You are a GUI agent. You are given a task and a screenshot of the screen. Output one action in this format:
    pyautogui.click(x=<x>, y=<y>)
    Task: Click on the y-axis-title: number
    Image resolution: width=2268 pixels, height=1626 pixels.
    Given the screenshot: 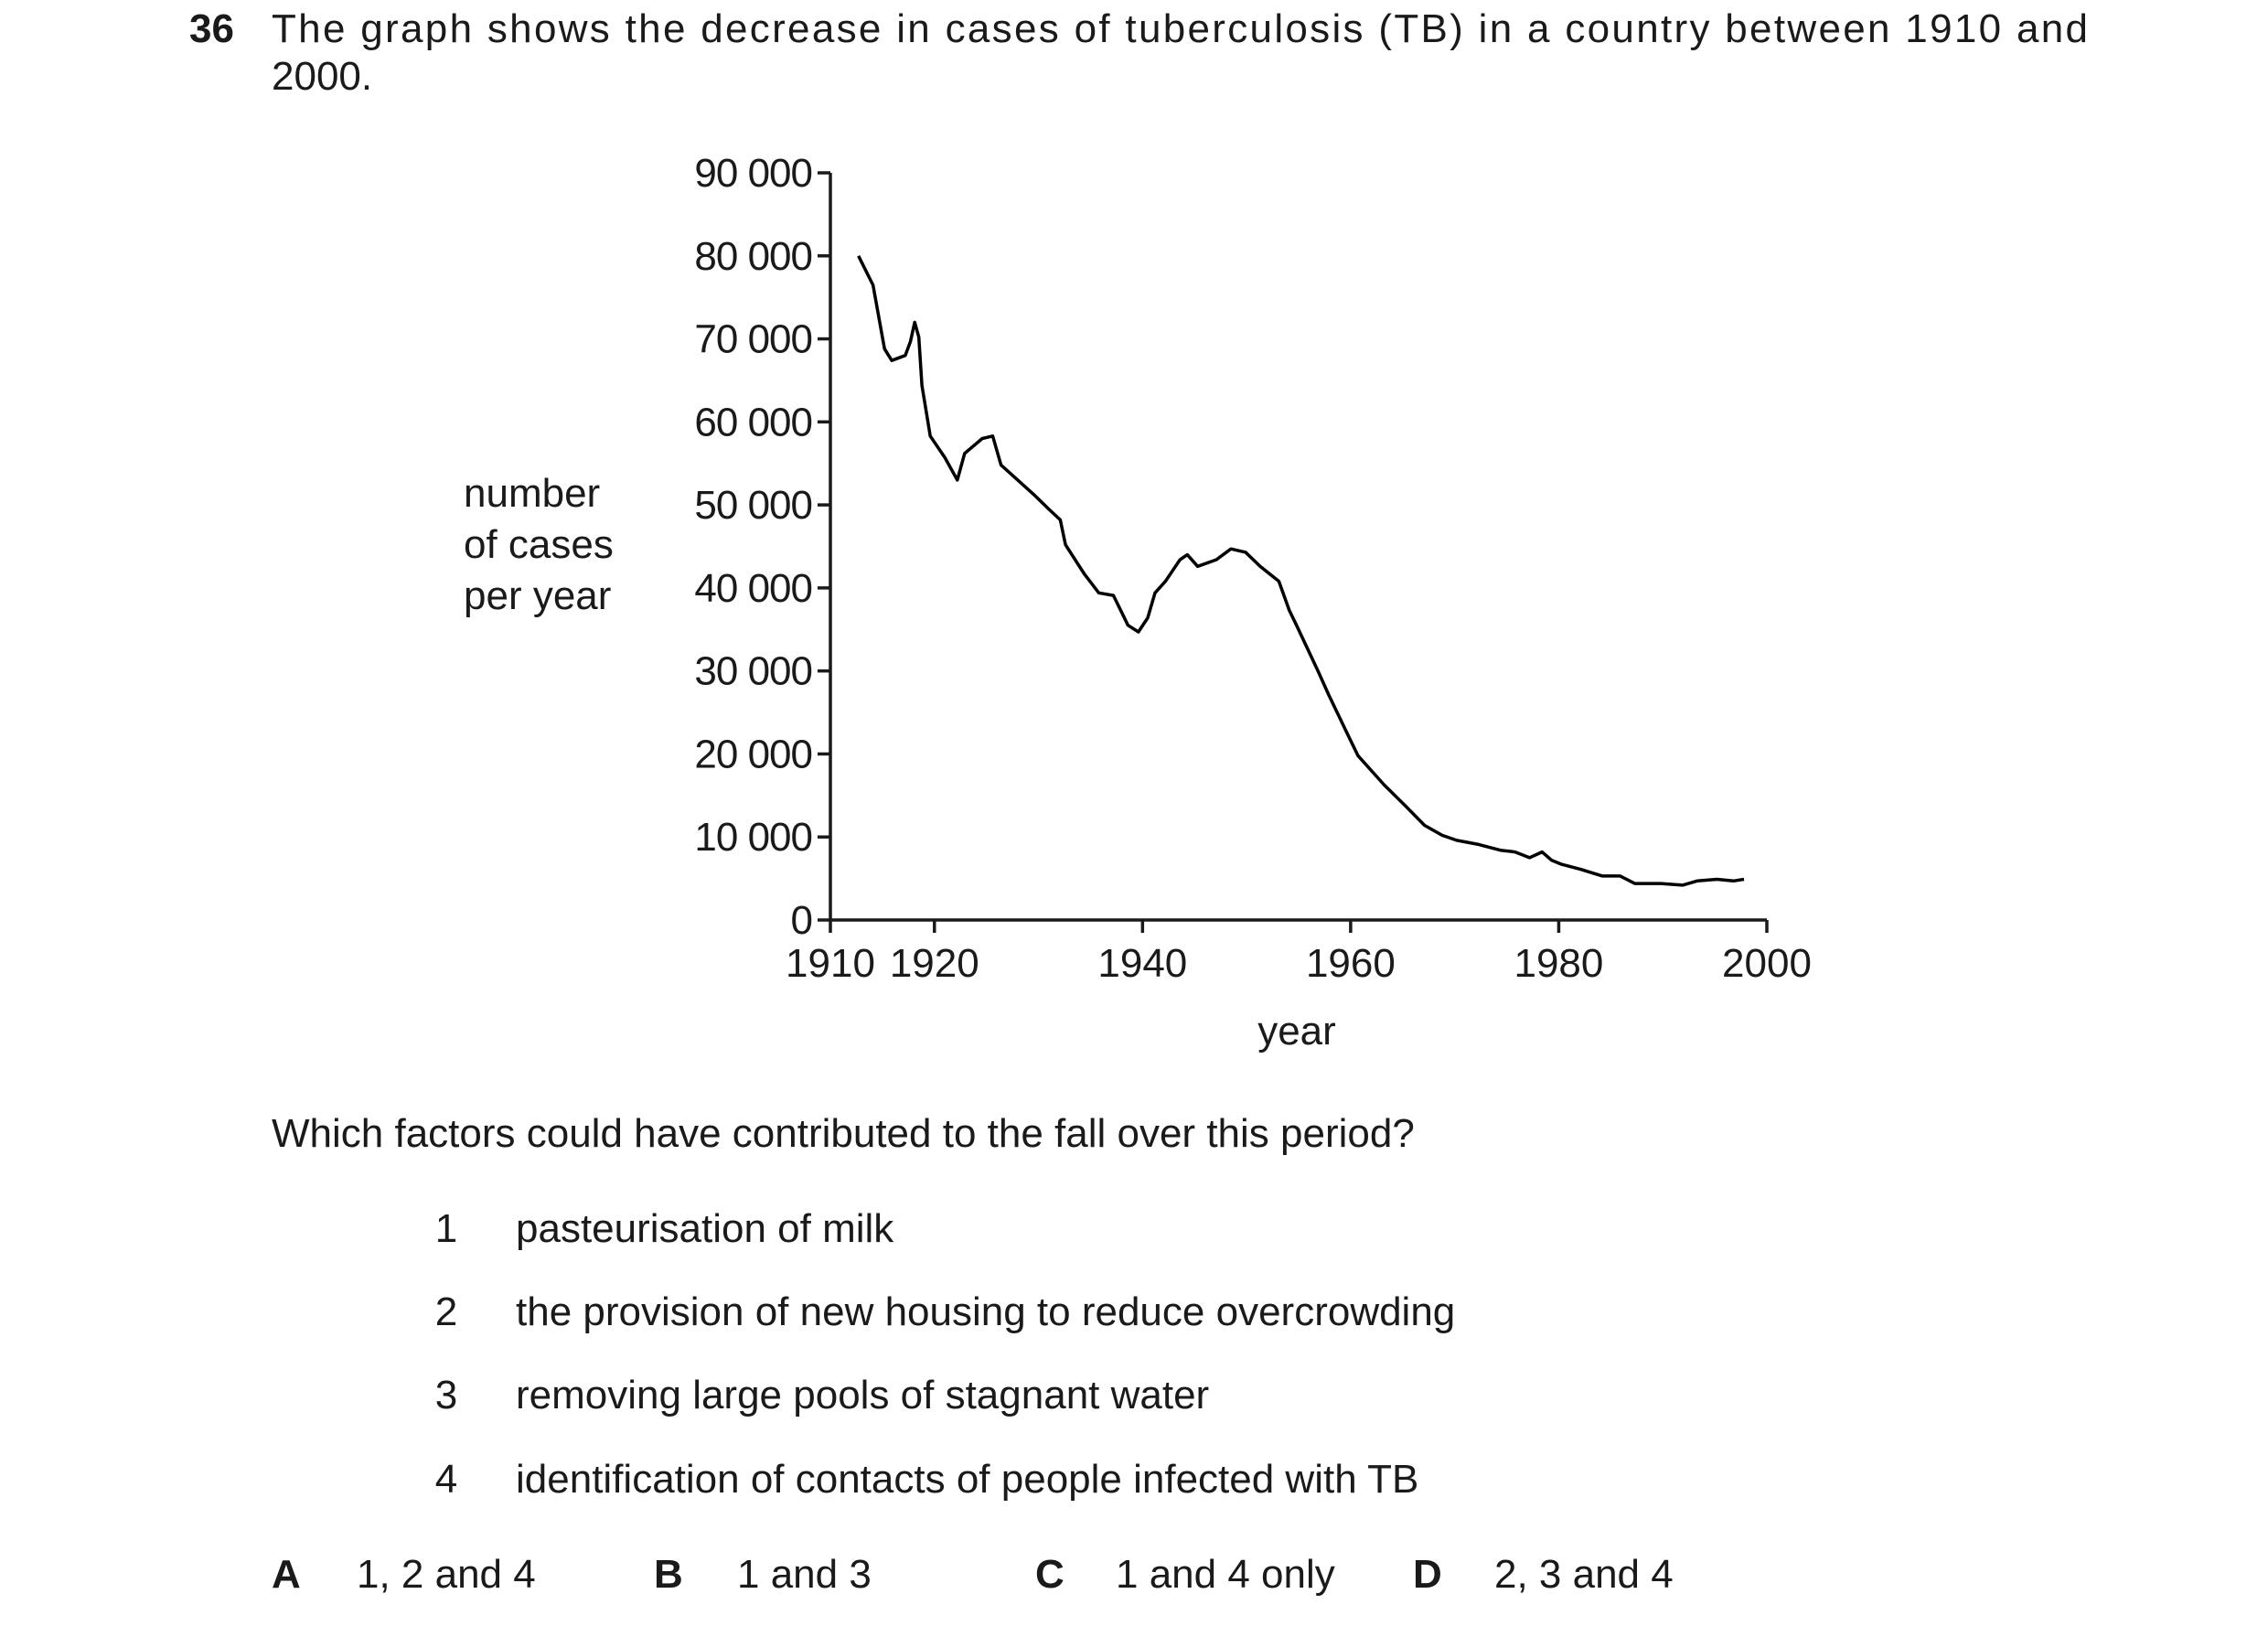 What is the action you would take?
    pyautogui.click(x=532, y=493)
    